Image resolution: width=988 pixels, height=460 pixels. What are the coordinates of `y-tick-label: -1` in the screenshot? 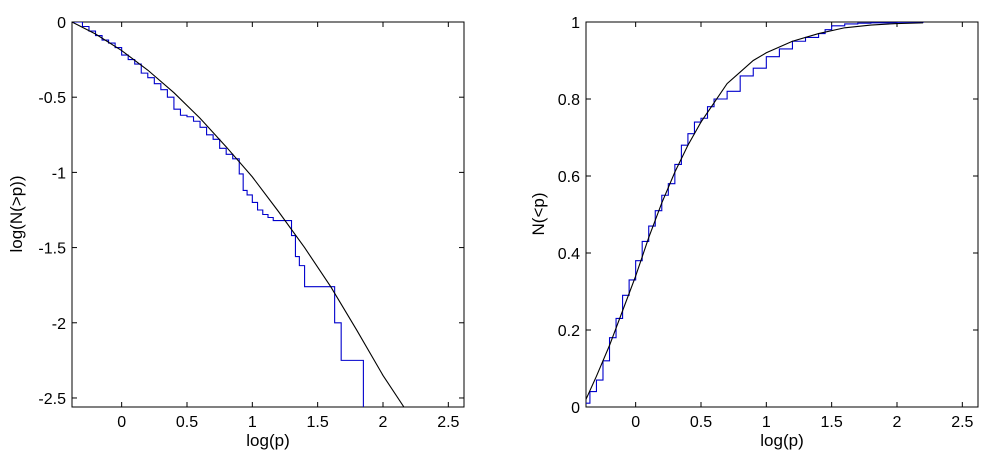 It's located at (59, 173).